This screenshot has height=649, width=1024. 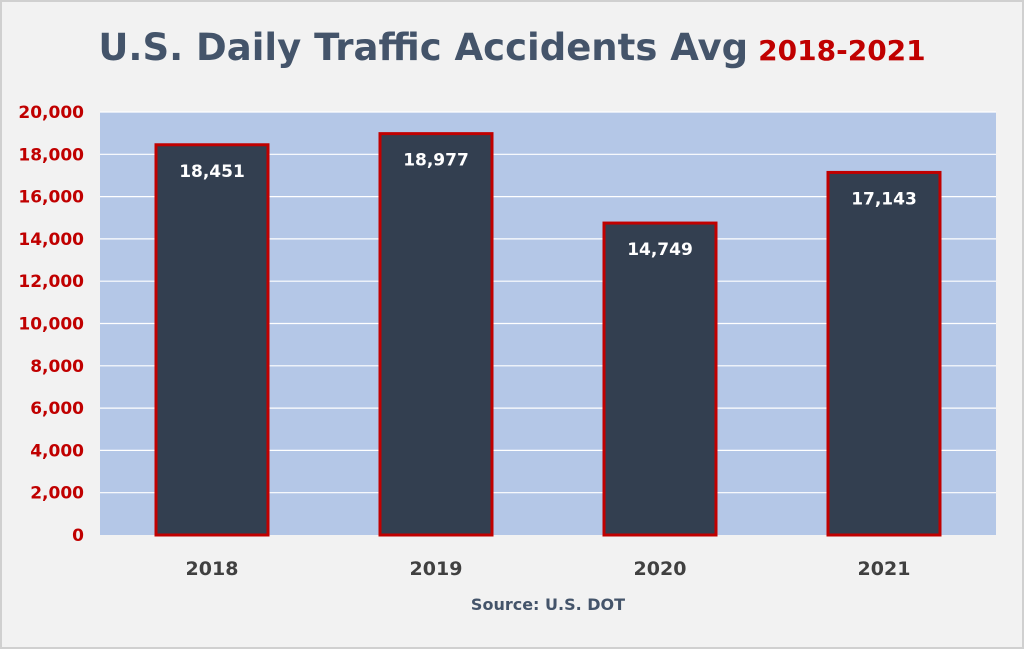 What do you see at coordinates (57, 409) in the screenshot?
I see `y-tick-label: 6,000` at bounding box center [57, 409].